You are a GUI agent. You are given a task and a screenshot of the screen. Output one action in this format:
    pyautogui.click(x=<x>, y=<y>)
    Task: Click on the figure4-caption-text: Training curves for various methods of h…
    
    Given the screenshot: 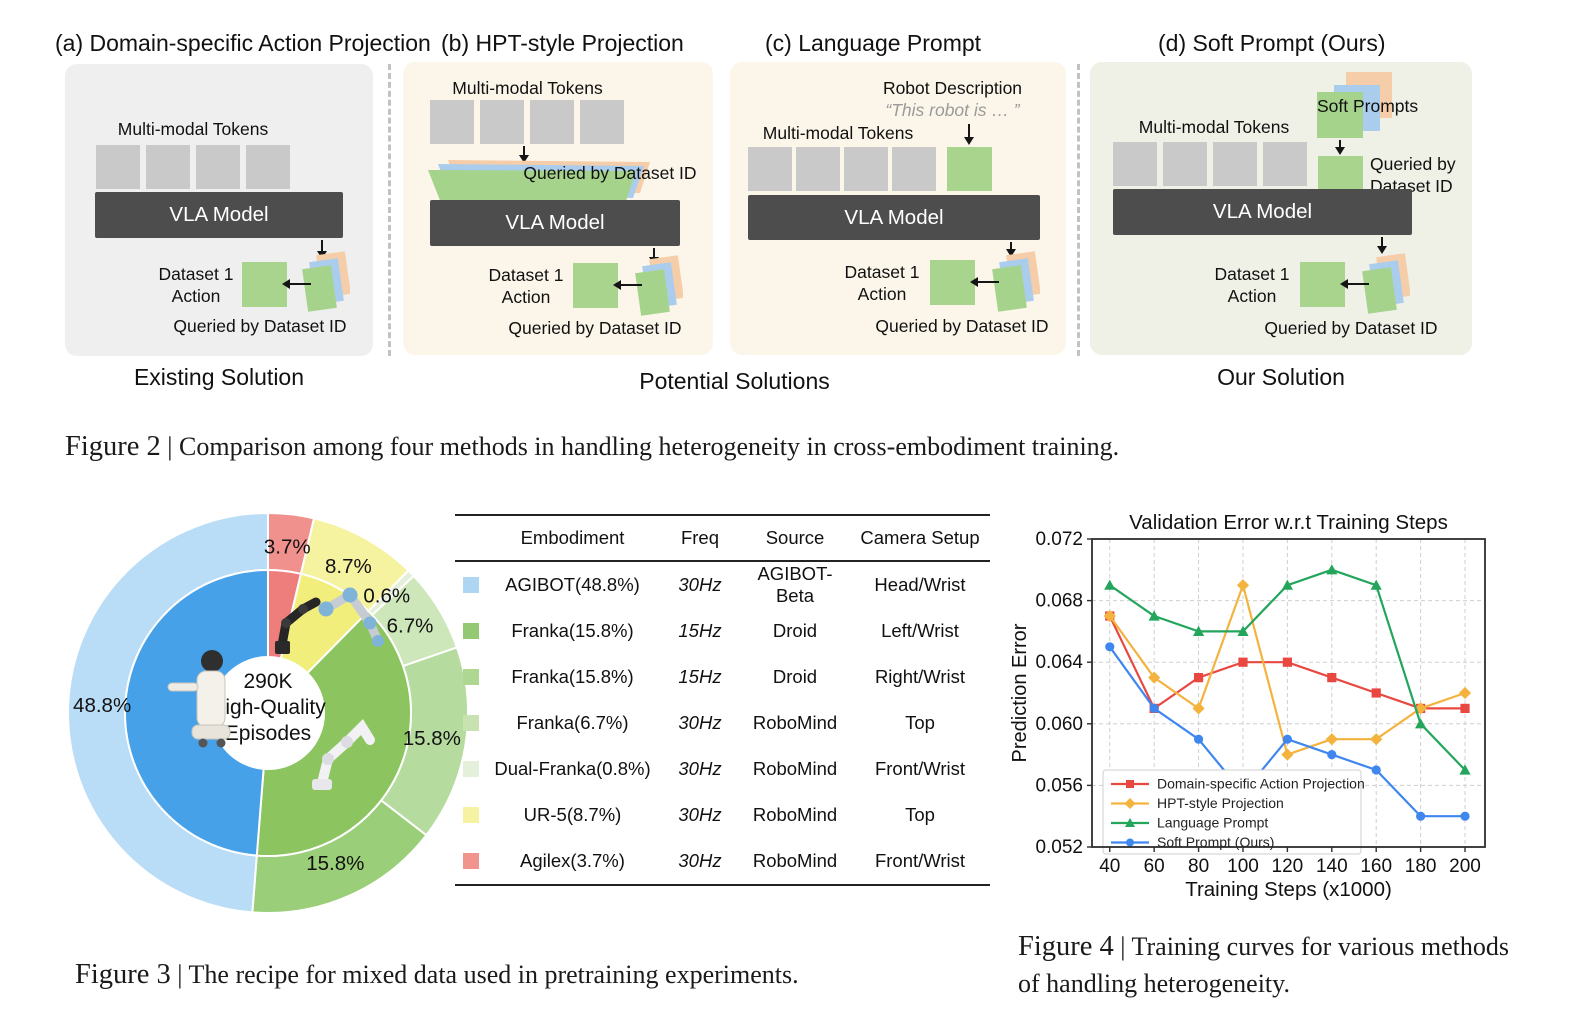 What is the action you would take?
    pyautogui.click(x=1263, y=965)
    